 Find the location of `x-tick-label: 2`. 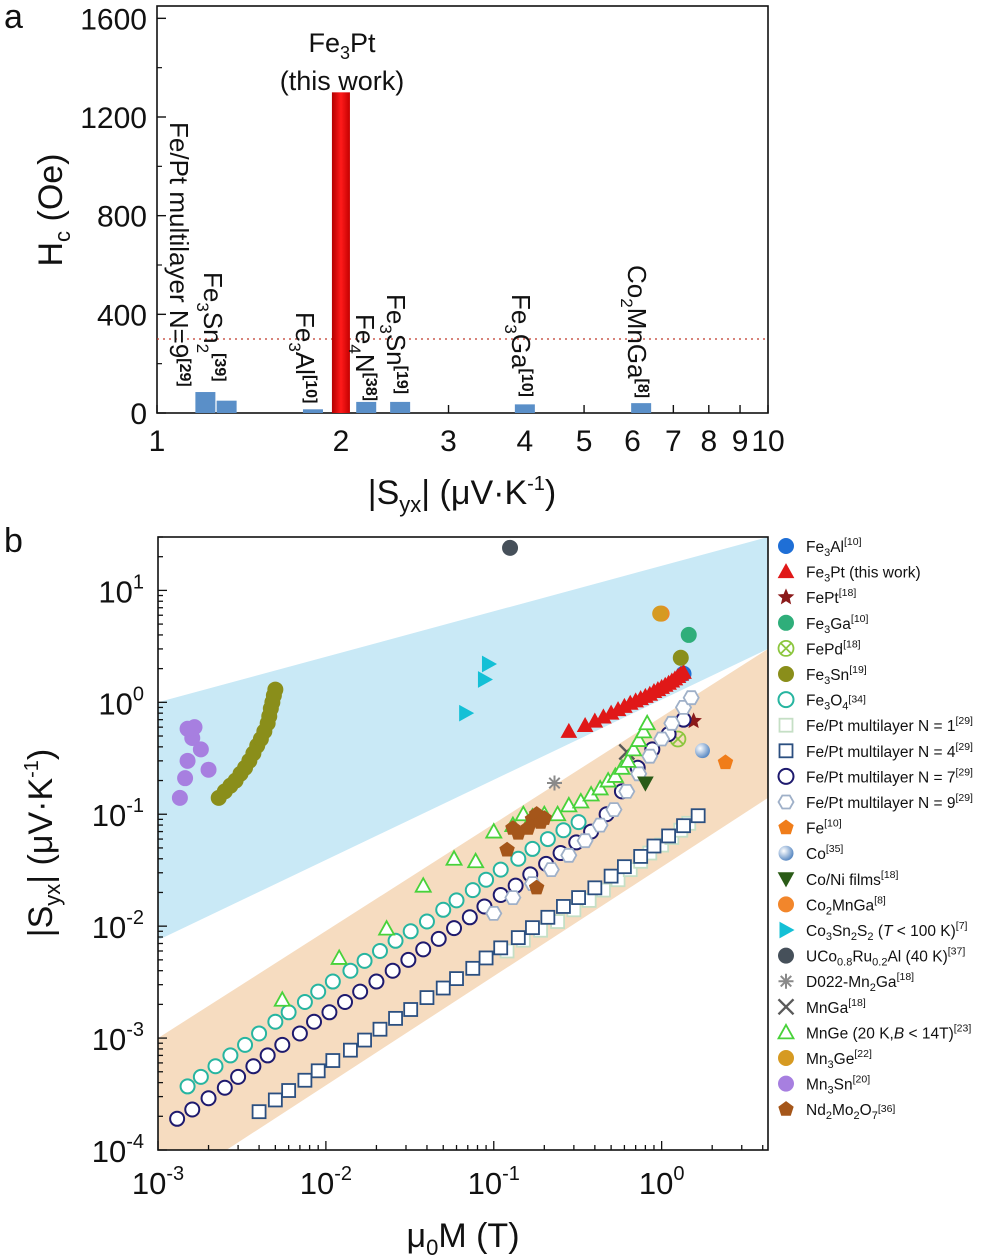

x-tick-label: 2 is located at coordinates (341, 441).